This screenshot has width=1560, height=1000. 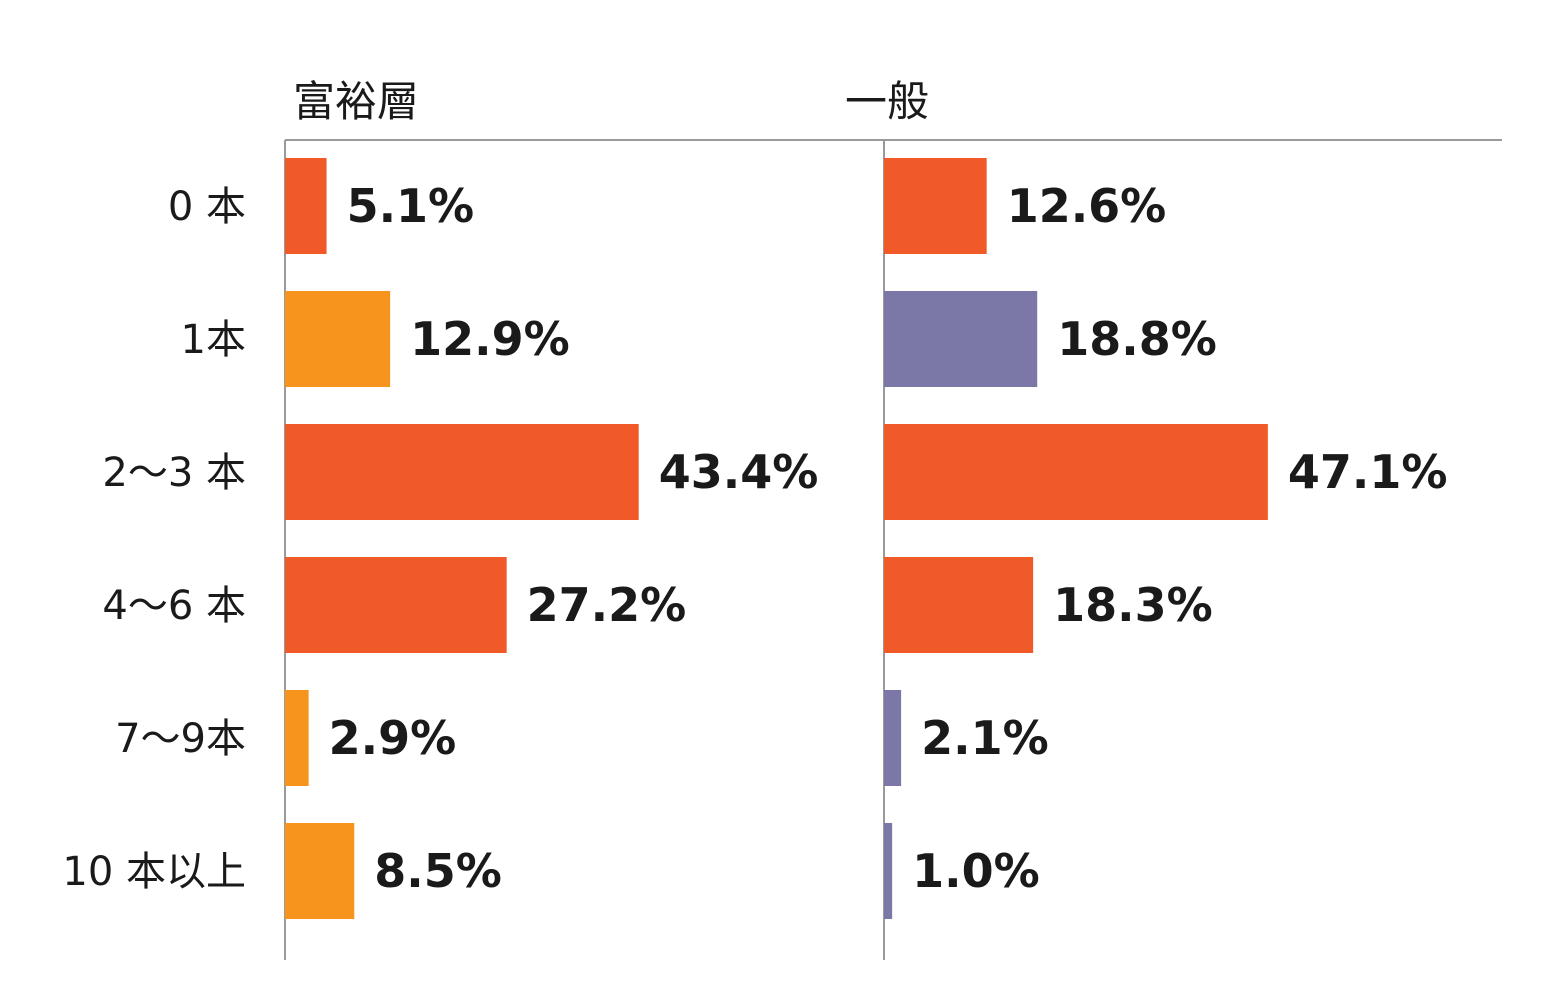 What do you see at coordinates (180, 739) in the screenshot?
I see `category-label: 7～9本` at bounding box center [180, 739].